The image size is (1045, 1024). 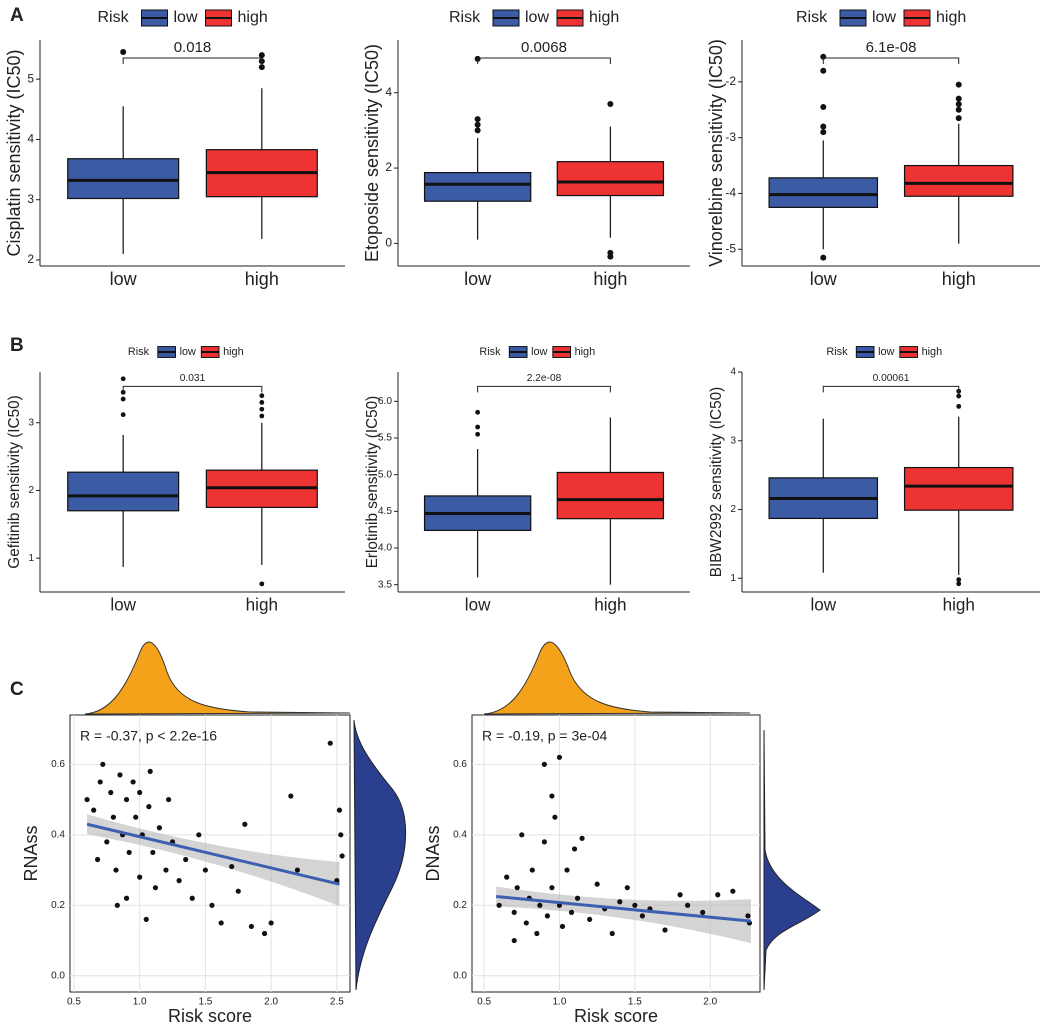 I want to click on y-axis-label: RNAss, so click(x=31, y=853).